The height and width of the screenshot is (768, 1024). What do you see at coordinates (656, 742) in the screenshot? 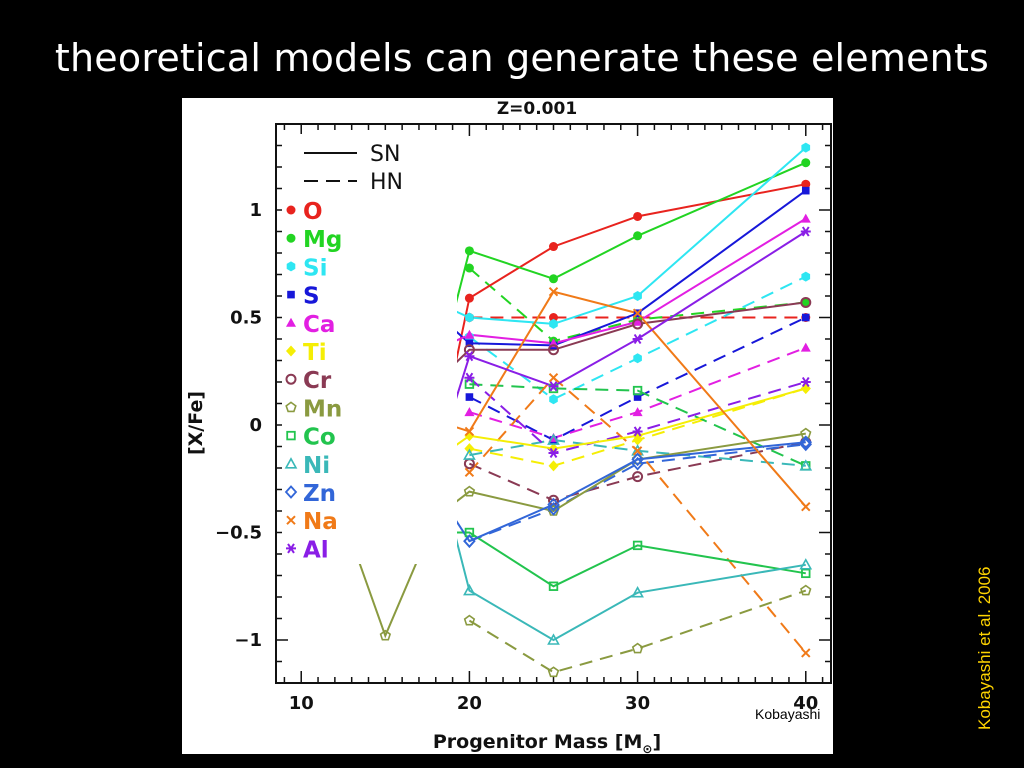
I see `x-axis-label-close: ]` at bounding box center [656, 742].